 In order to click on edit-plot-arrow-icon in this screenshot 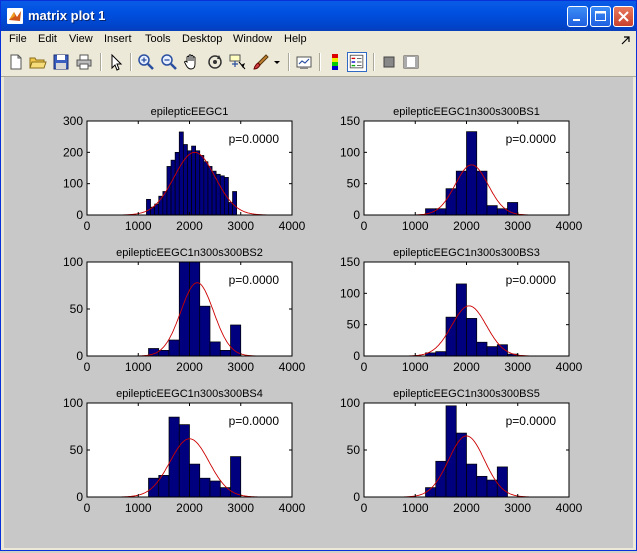, I will do `click(116, 62)`.